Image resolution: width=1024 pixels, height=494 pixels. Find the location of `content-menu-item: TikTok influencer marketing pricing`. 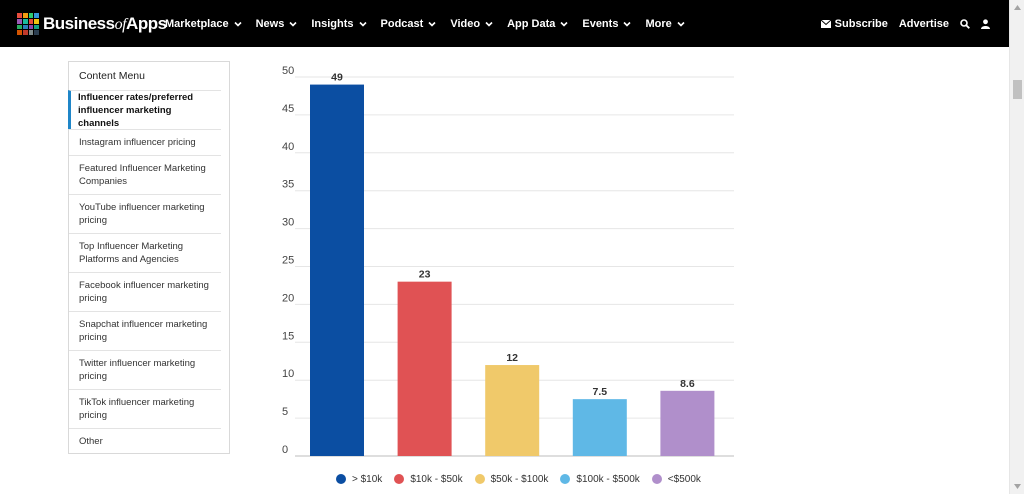

content-menu-item: TikTok influencer marketing pricing is located at coordinates (145, 408).